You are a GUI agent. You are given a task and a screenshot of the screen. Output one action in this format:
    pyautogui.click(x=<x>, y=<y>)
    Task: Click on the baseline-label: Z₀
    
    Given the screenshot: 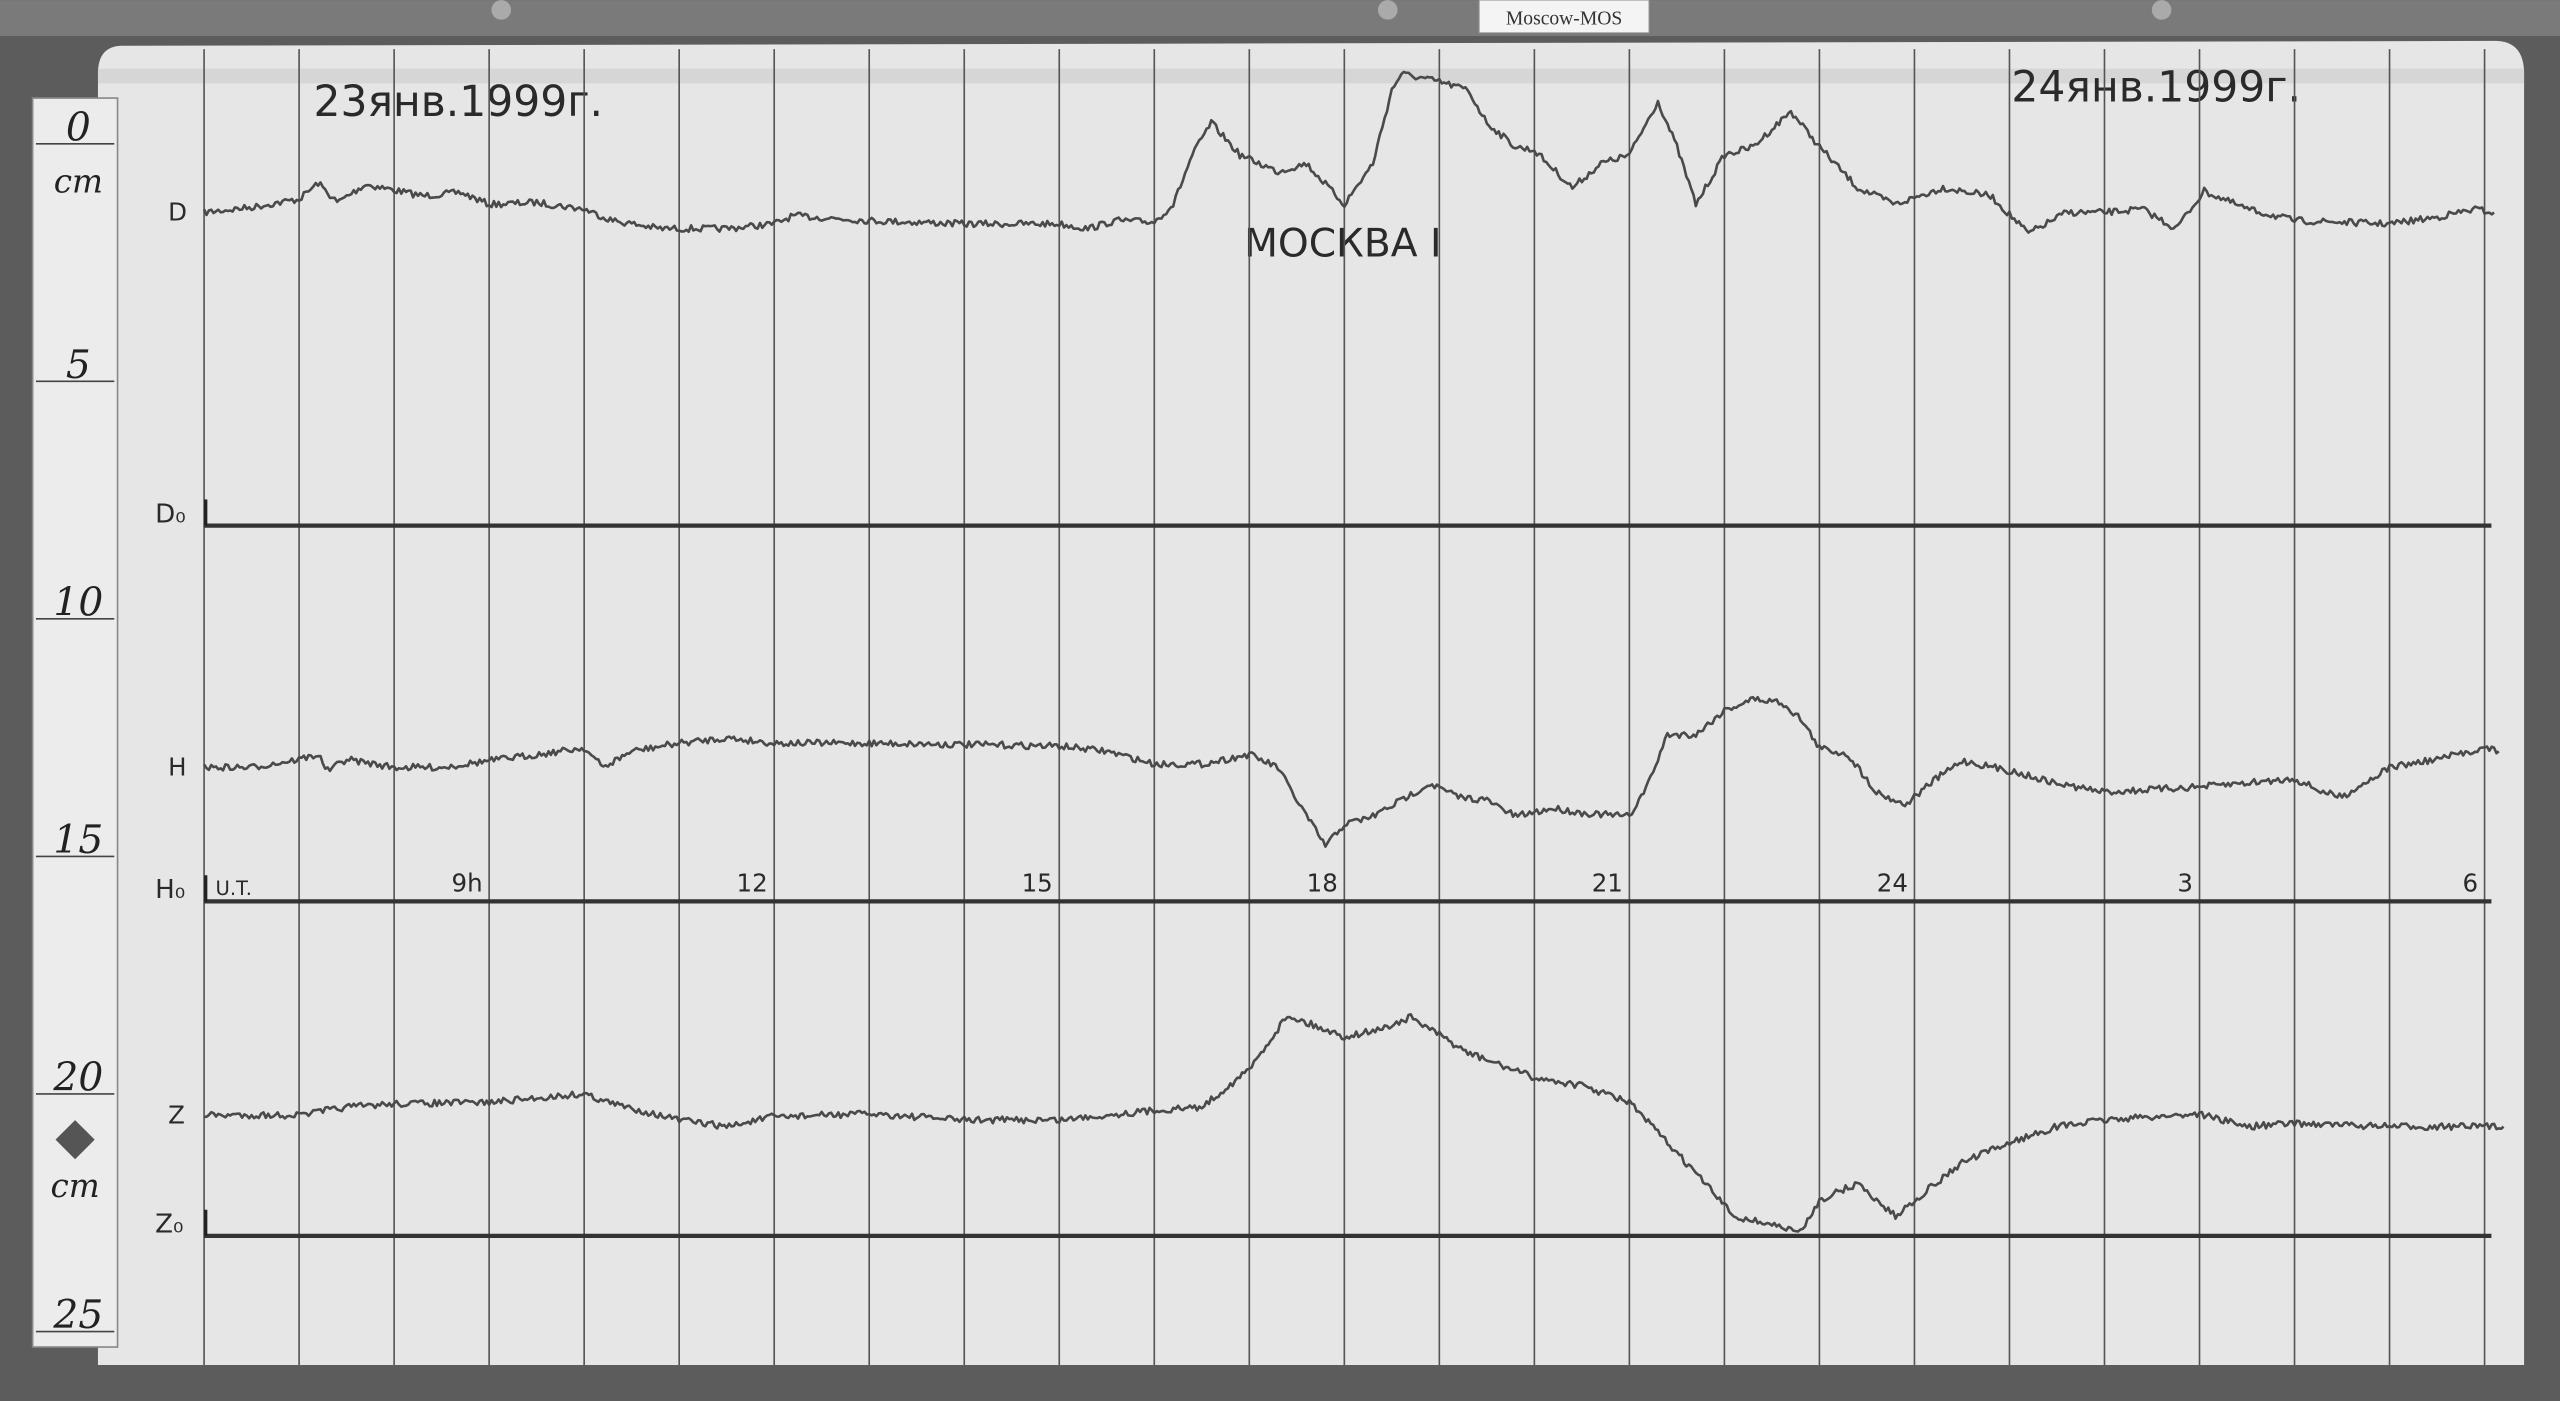 What is the action you would take?
    pyautogui.click(x=169, y=1225)
    